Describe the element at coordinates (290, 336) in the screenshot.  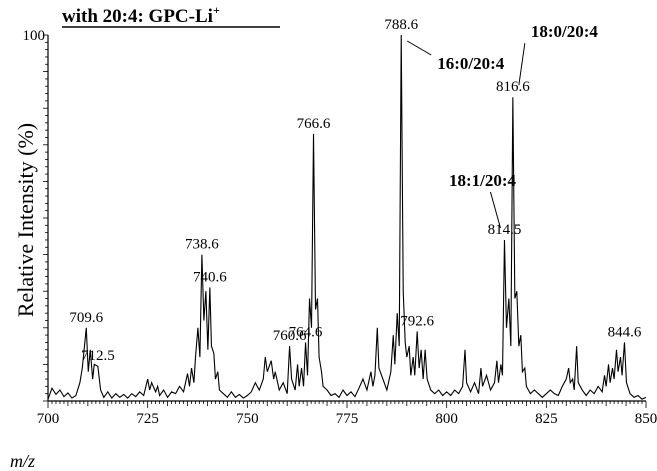
I see `peak-label: 760.6` at that location.